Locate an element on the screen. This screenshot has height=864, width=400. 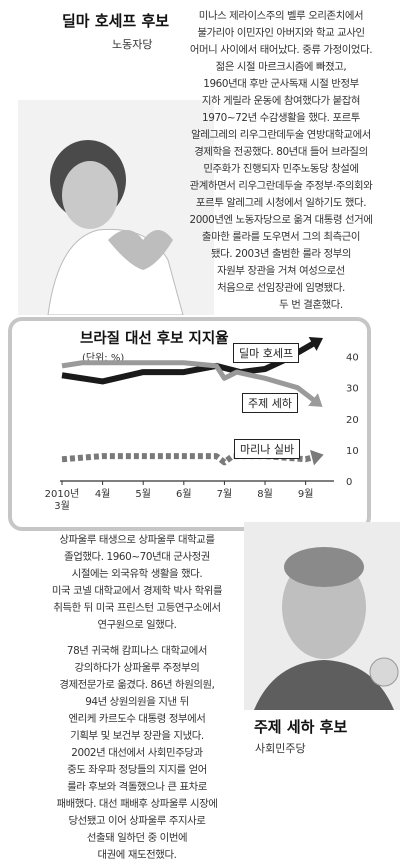
legend-silva: 마리나 실바 is located at coordinates (267, 449).